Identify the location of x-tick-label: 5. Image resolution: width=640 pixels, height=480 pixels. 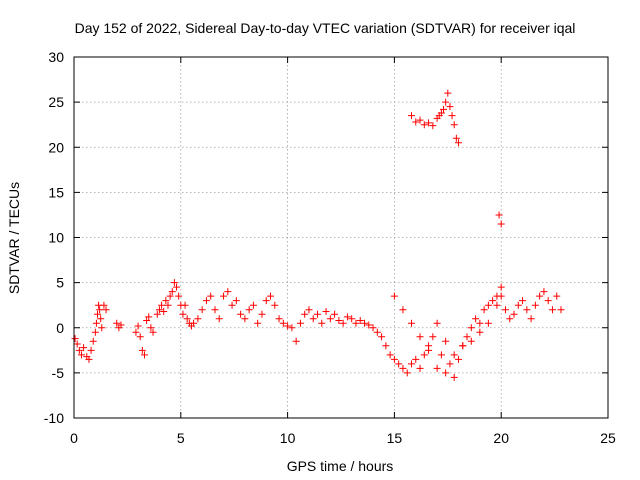
(181, 438).